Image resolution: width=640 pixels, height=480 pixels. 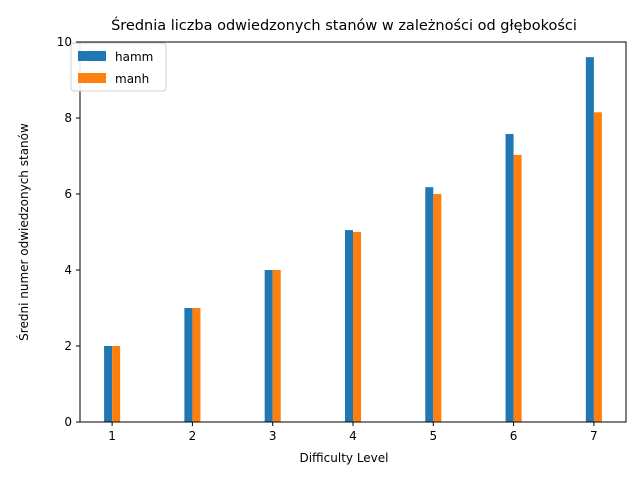 What do you see at coordinates (92, 56) in the screenshot?
I see `legend-swatch-hamm` at bounding box center [92, 56].